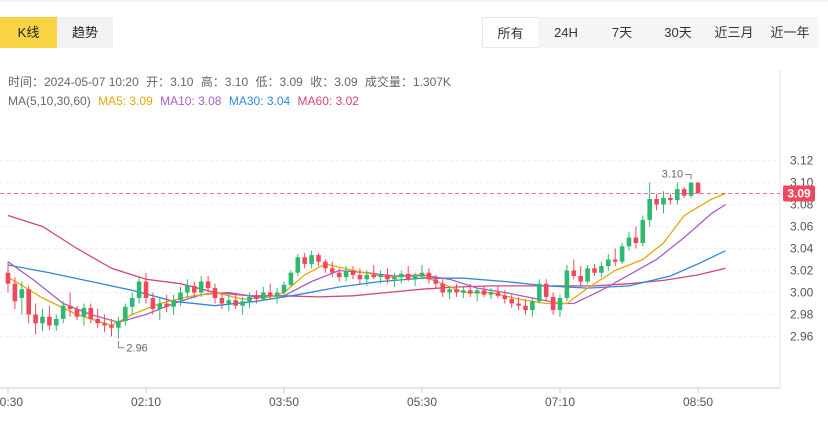 The width and height of the screenshot is (828, 428). I want to click on ma5-value: MA5: 3.09, so click(125, 101).